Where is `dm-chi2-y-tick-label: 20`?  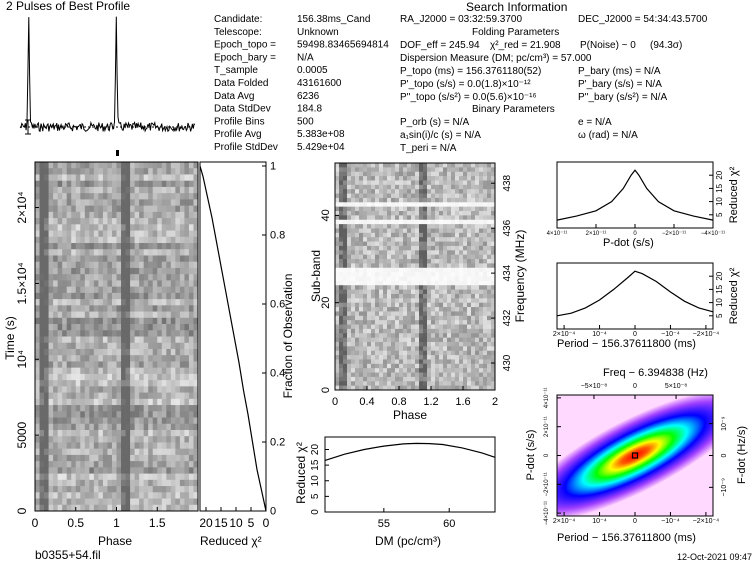
dm-chi2-y-tick-label: 20 is located at coordinates (315, 450).